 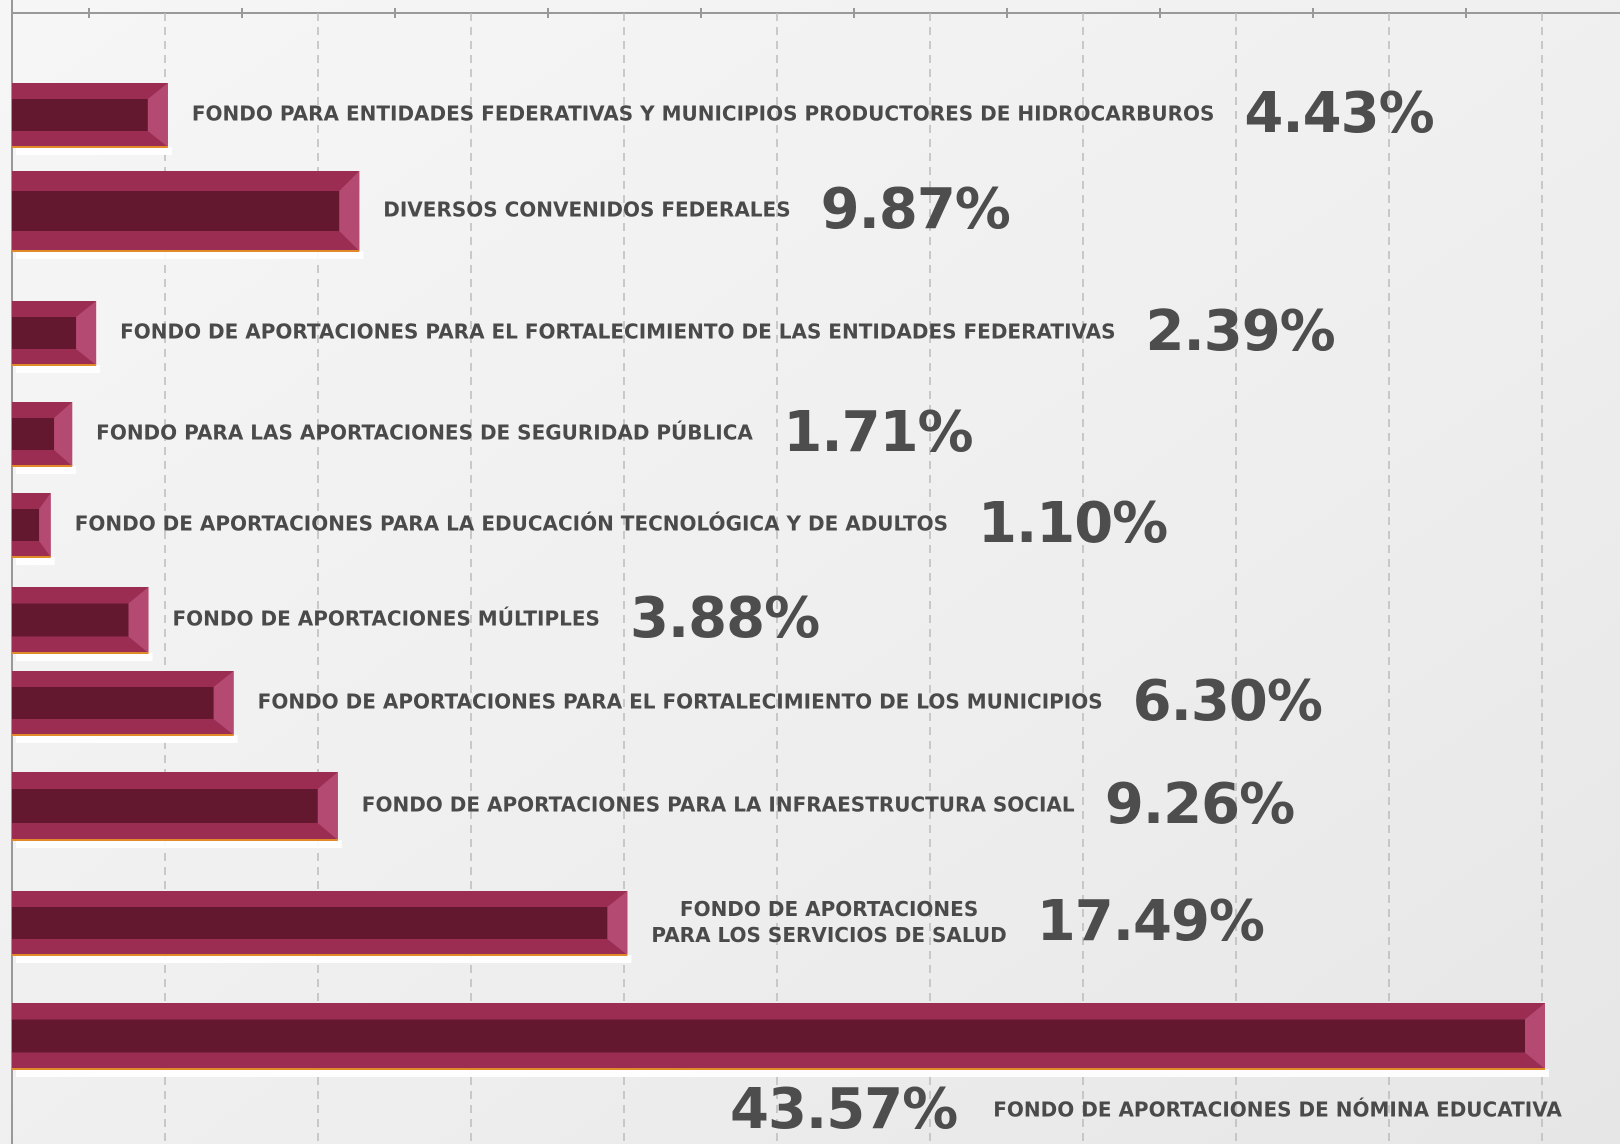 I want to click on category-label-line: FONDO DE APORTACIONES, so click(x=829, y=909).